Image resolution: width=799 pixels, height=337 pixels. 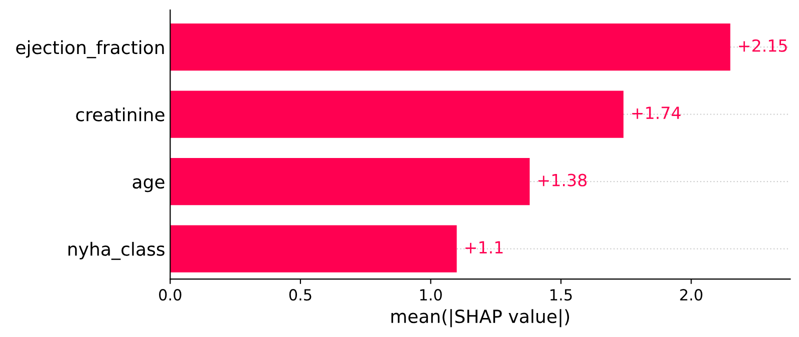 What do you see at coordinates (562, 180) in the screenshot?
I see `data-label: +1.38` at bounding box center [562, 180].